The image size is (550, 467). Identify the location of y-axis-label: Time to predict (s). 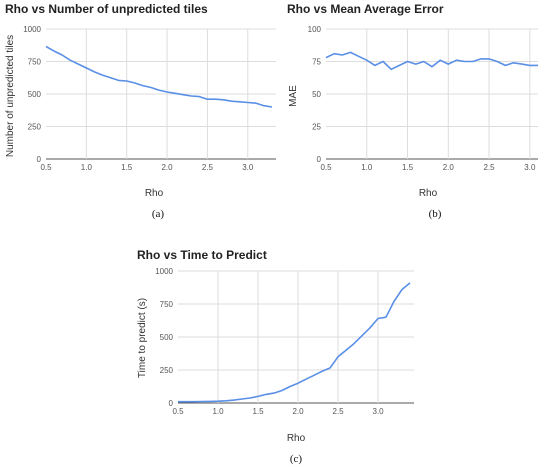
(142, 338).